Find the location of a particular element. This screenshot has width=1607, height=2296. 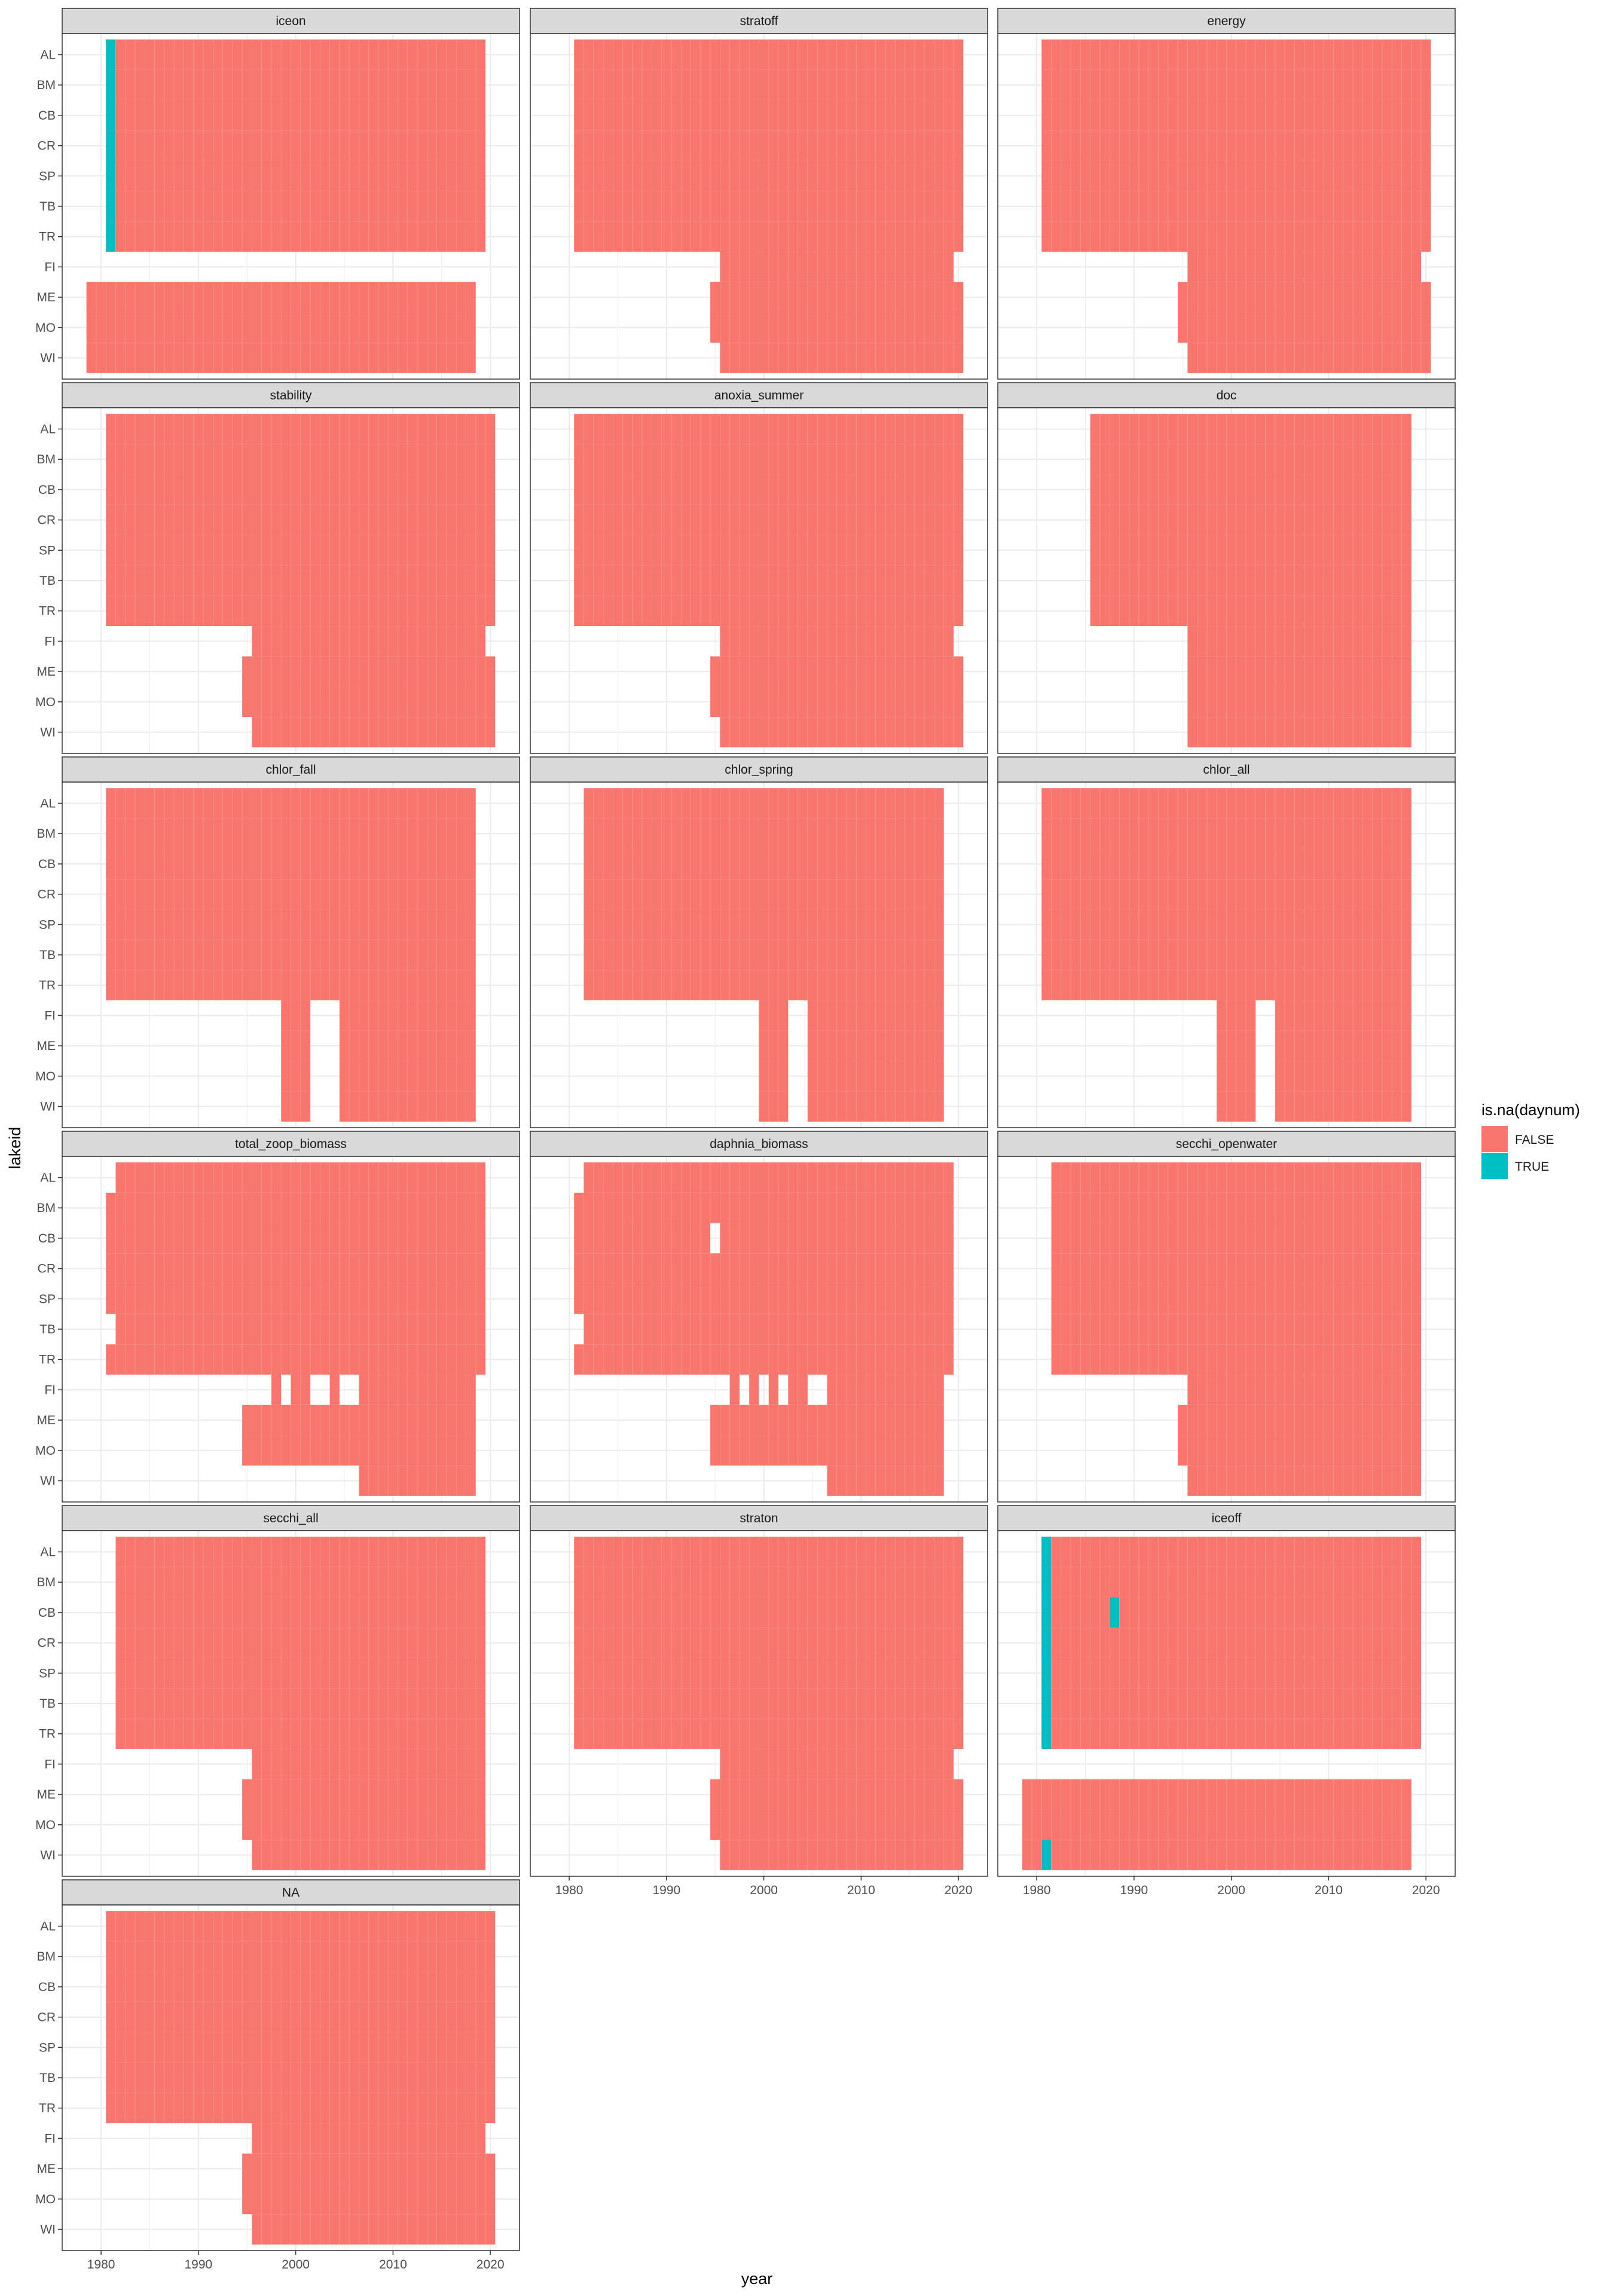

facet-panel-iceon: iceon AL BM CB CR SP TB TR FI ME MO WI is located at coordinates (277, 194).